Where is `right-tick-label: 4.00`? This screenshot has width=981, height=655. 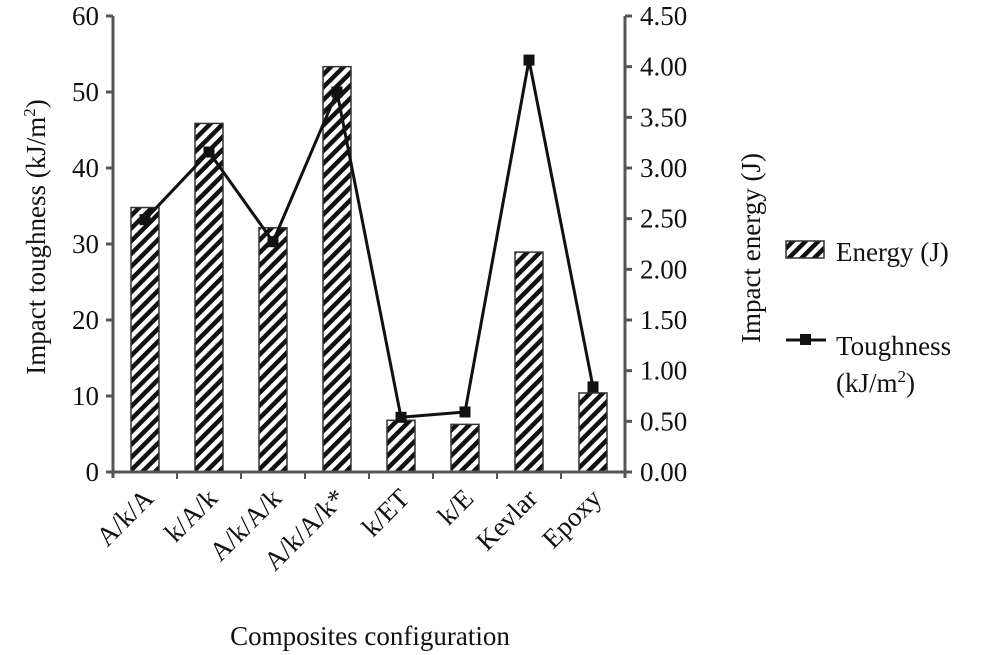
right-tick-label: 4.00 is located at coordinates (663, 67).